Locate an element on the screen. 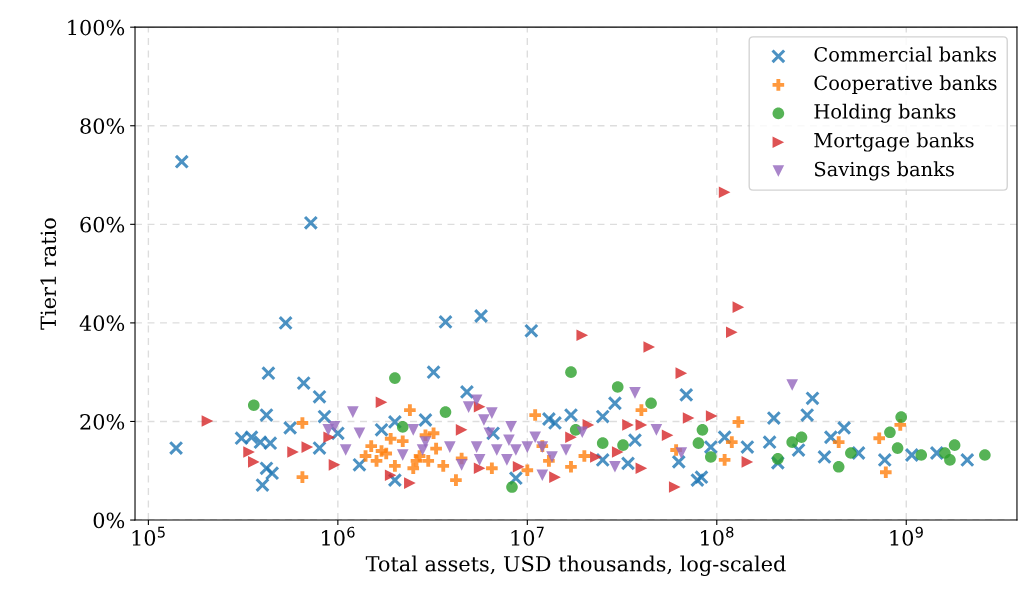 This screenshot has height=604, width=1019. y-tick-label: 80% is located at coordinates (102, 126).